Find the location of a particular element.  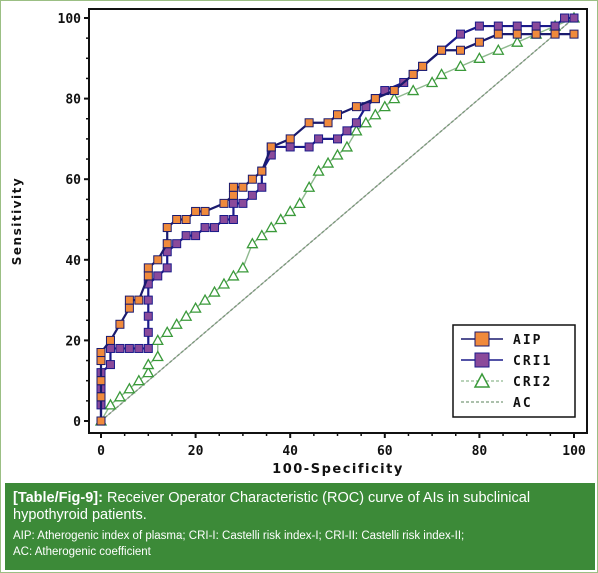

y-tick-label-80: 80 is located at coordinates (73, 100).